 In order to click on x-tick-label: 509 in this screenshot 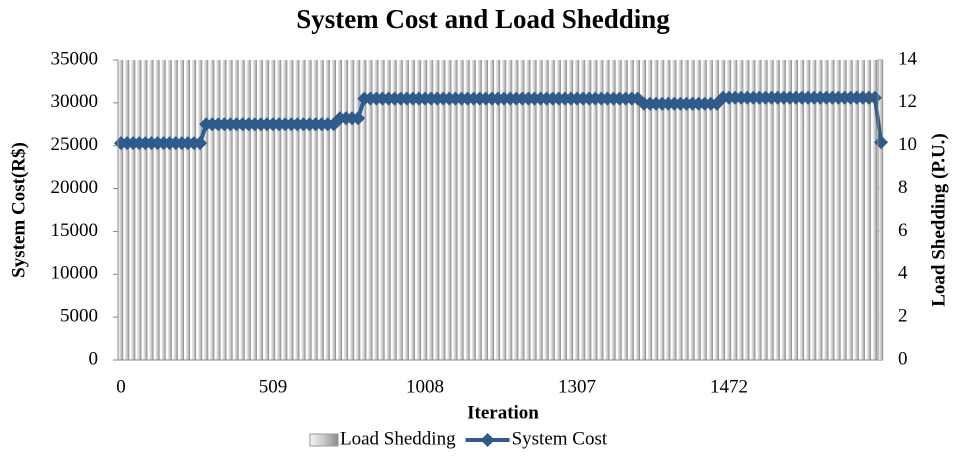, I will do `click(273, 386)`.